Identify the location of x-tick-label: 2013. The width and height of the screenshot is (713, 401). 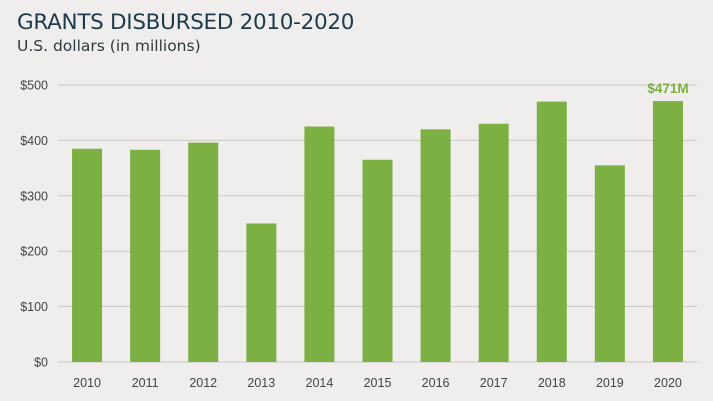
(261, 383).